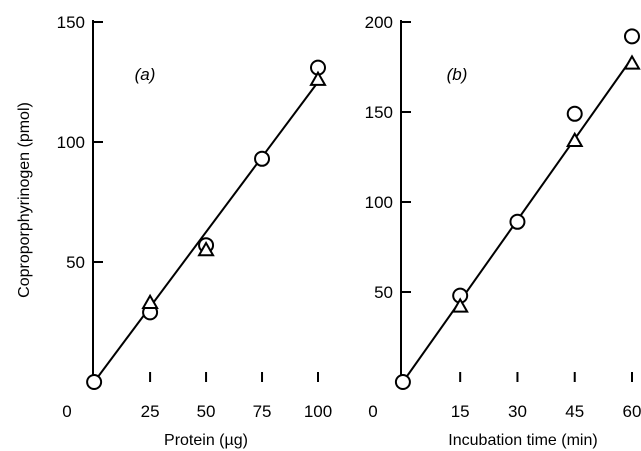 The width and height of the screenshot is (641, 451). What do you see at coordinates (460, 411) in the screenshot?
I see `panel-b-x-tick-label-15: 15` at bounding box center [460, 411].